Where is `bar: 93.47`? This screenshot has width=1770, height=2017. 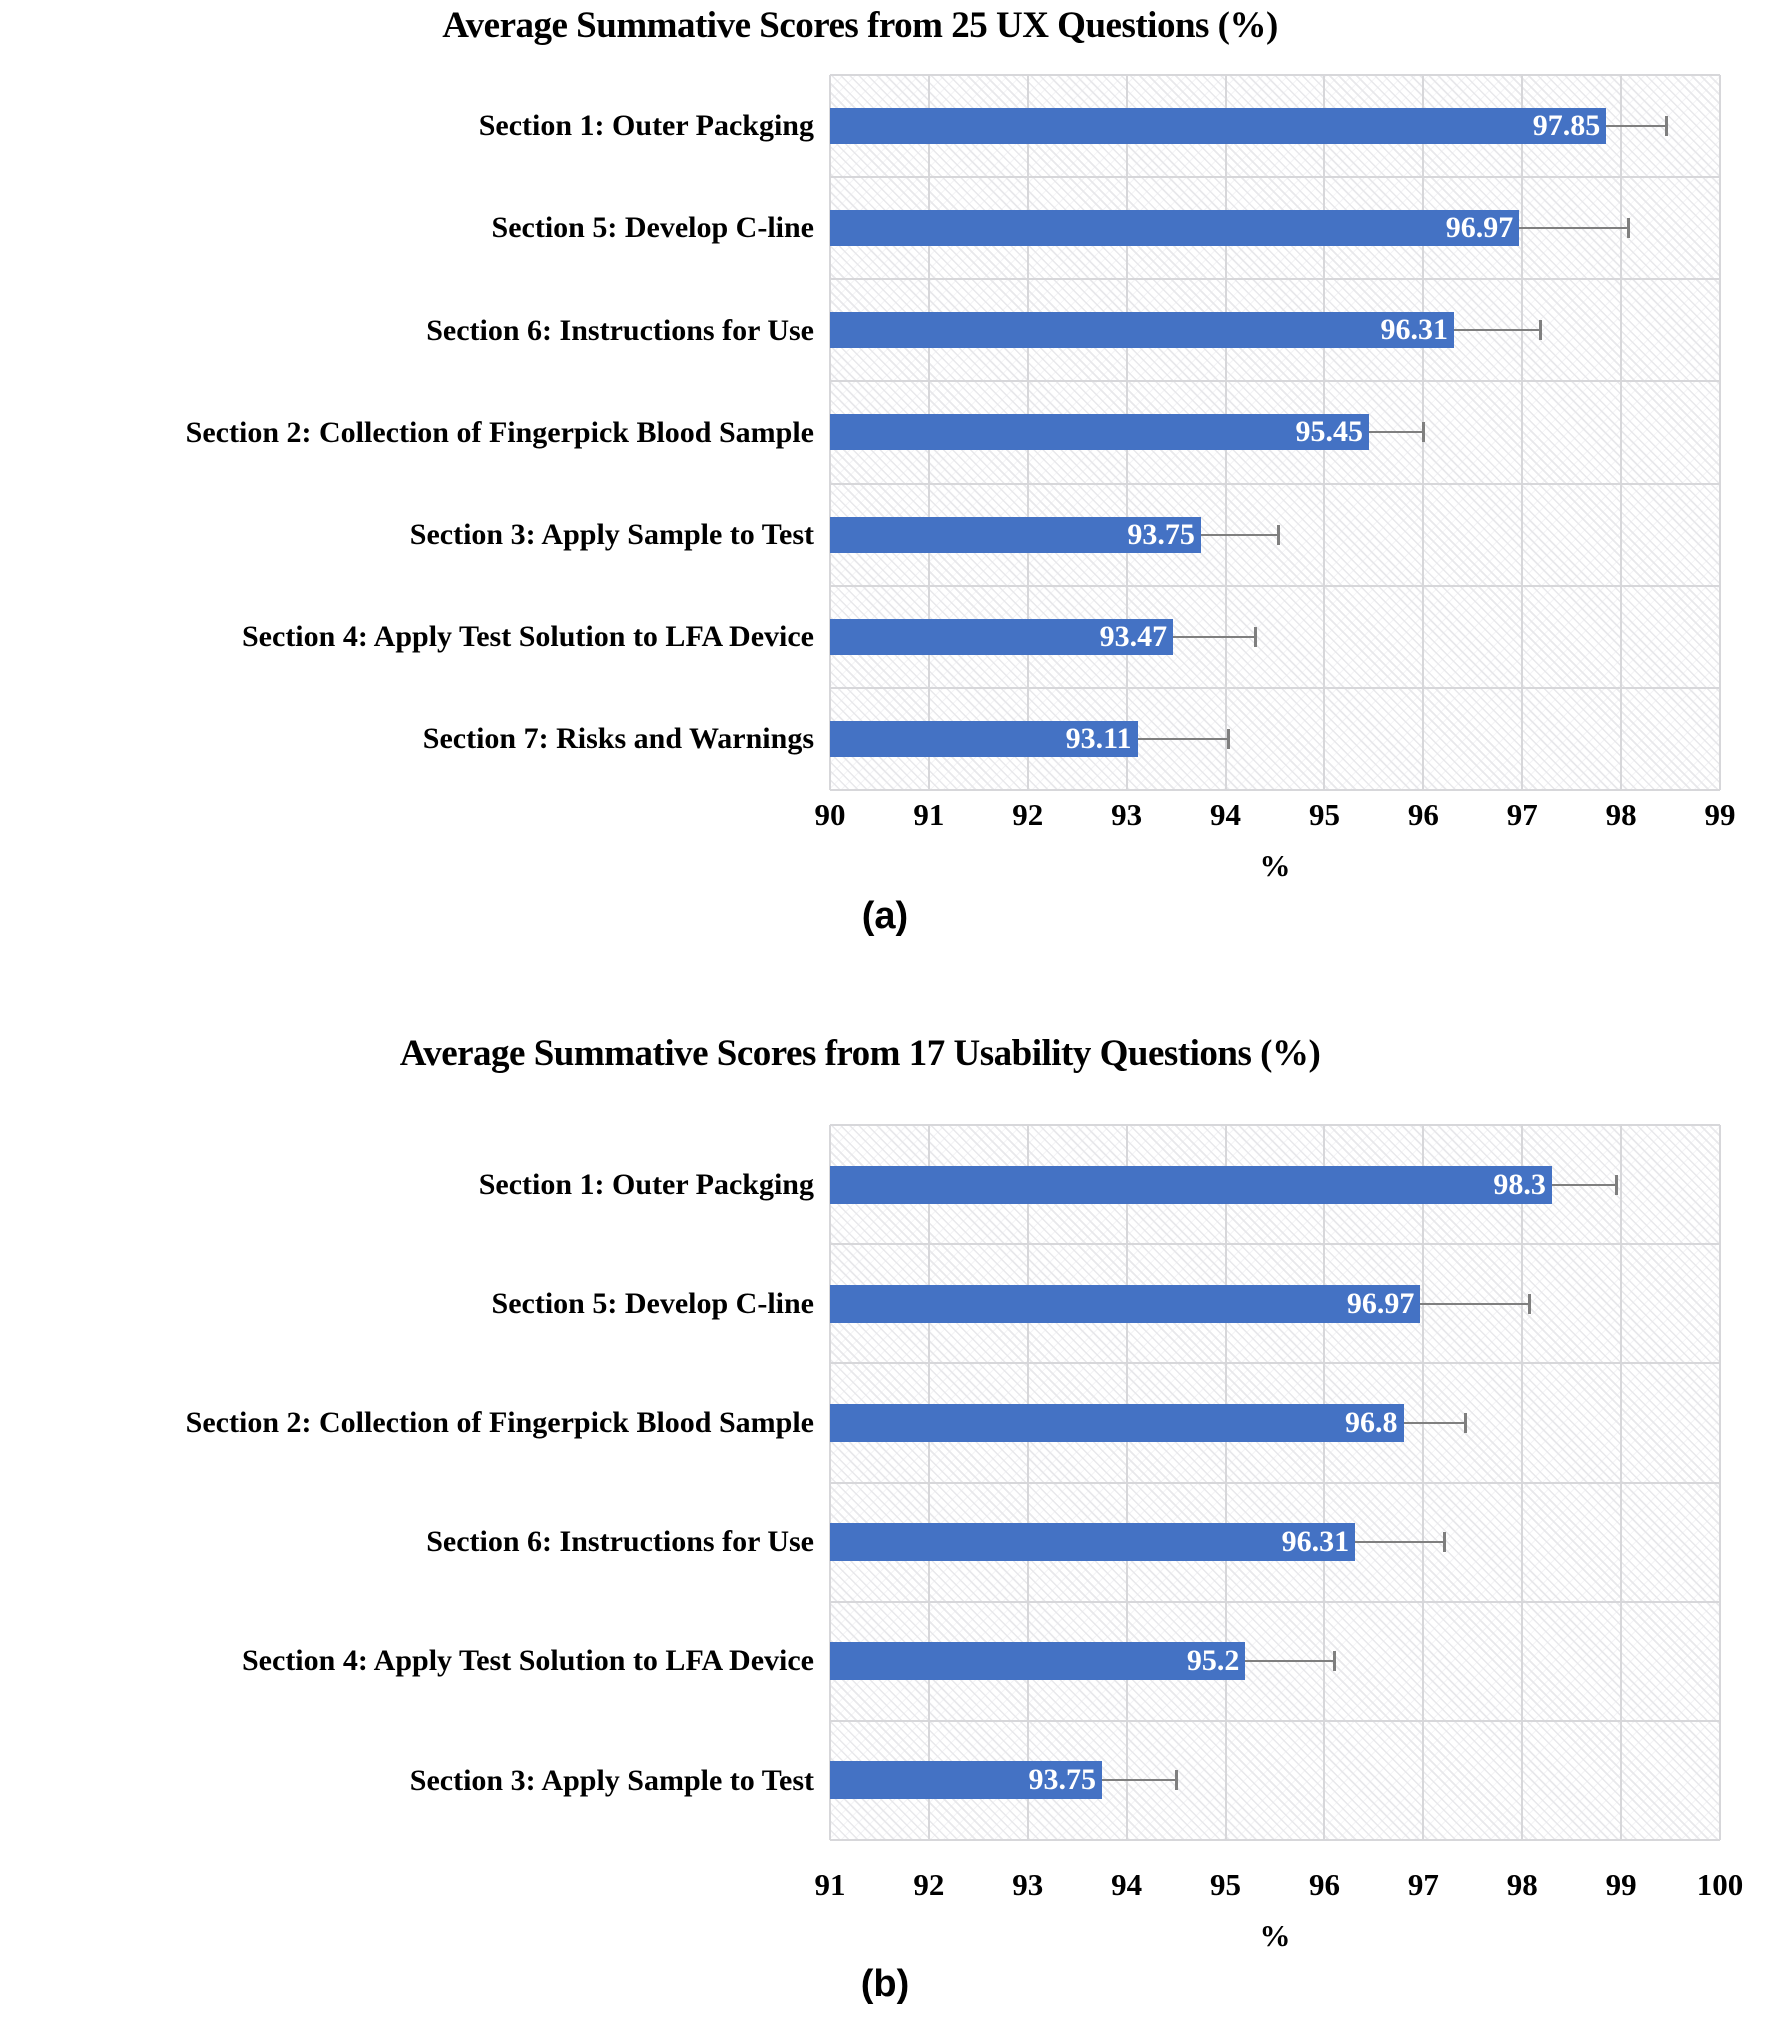 bar: 93.47 is located at coordinates (1002, 636).